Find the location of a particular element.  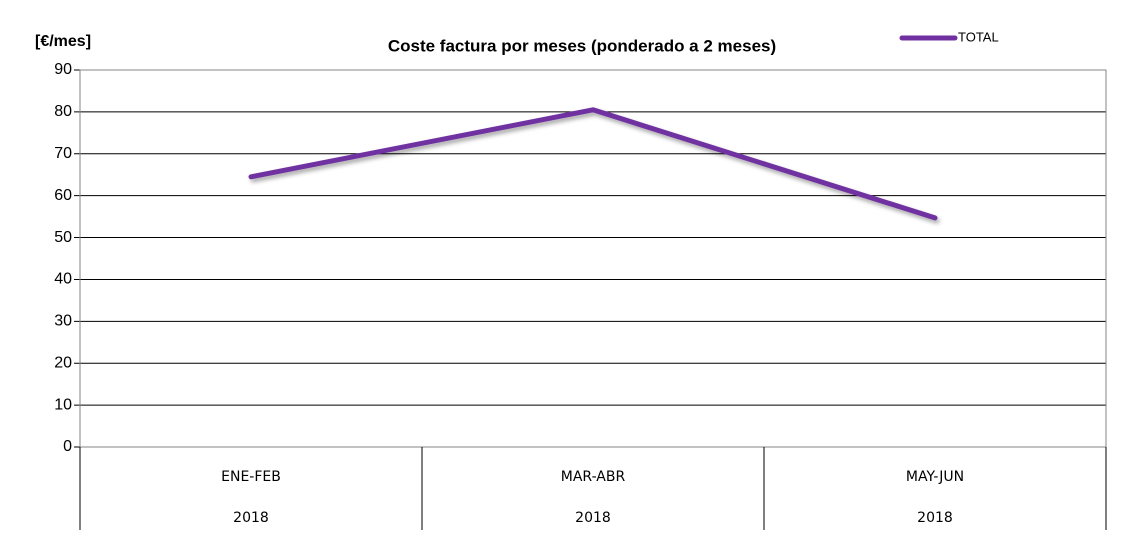

y-tick-label: 0 is located at coordinates (67, 446).